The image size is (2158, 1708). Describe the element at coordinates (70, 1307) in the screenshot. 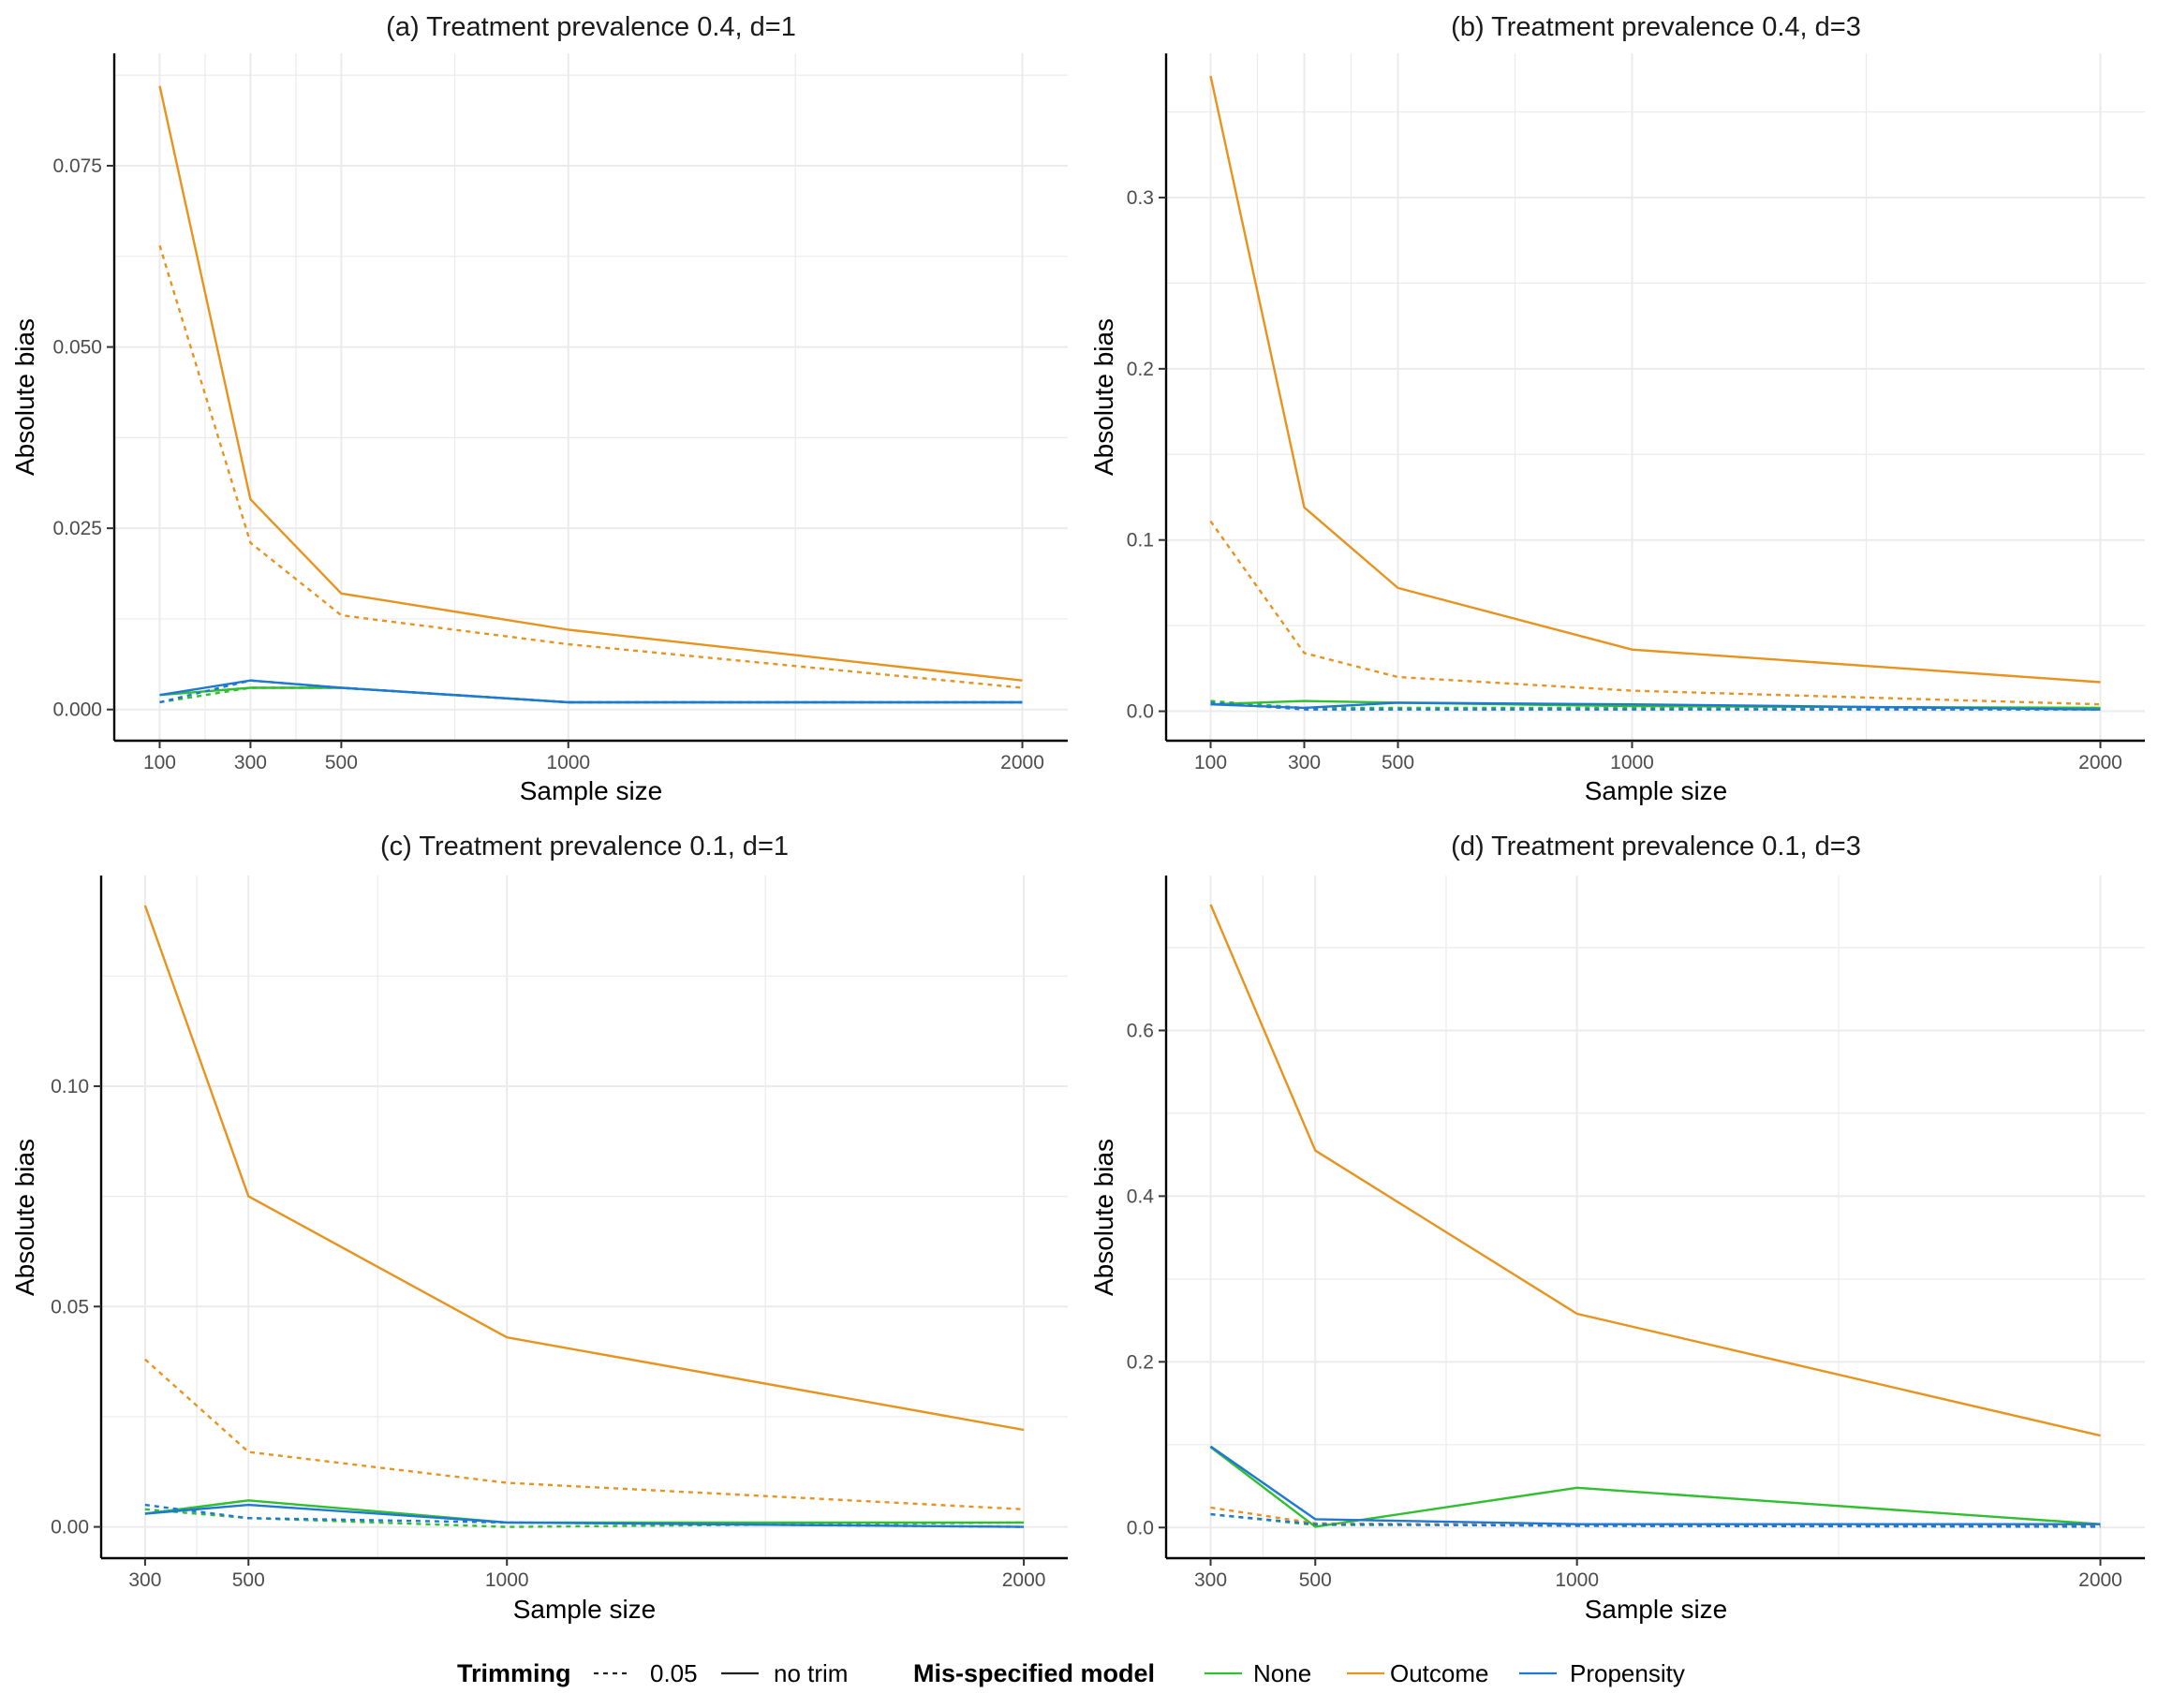

I see `y-tick-label: 0.05` at that location.